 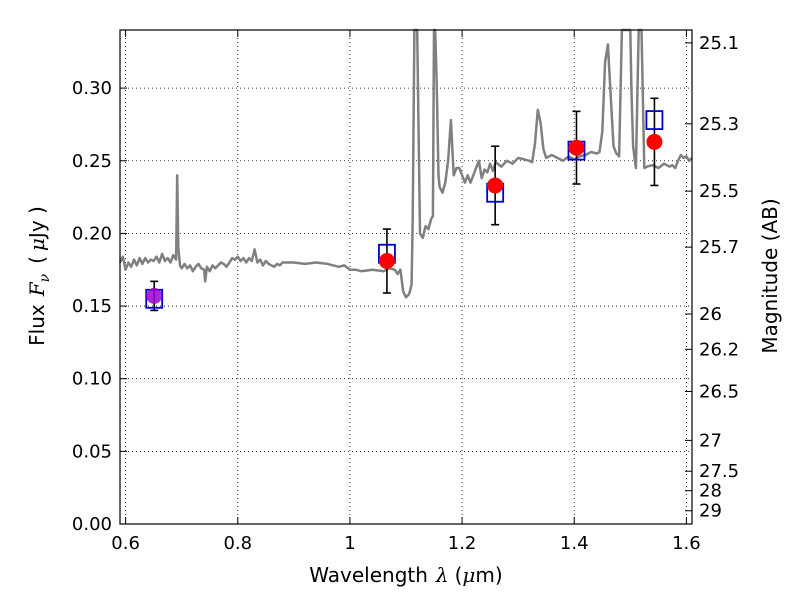 I want to click on y-axis-label: FluxFν(μJy ), so click(x=39, y=276).